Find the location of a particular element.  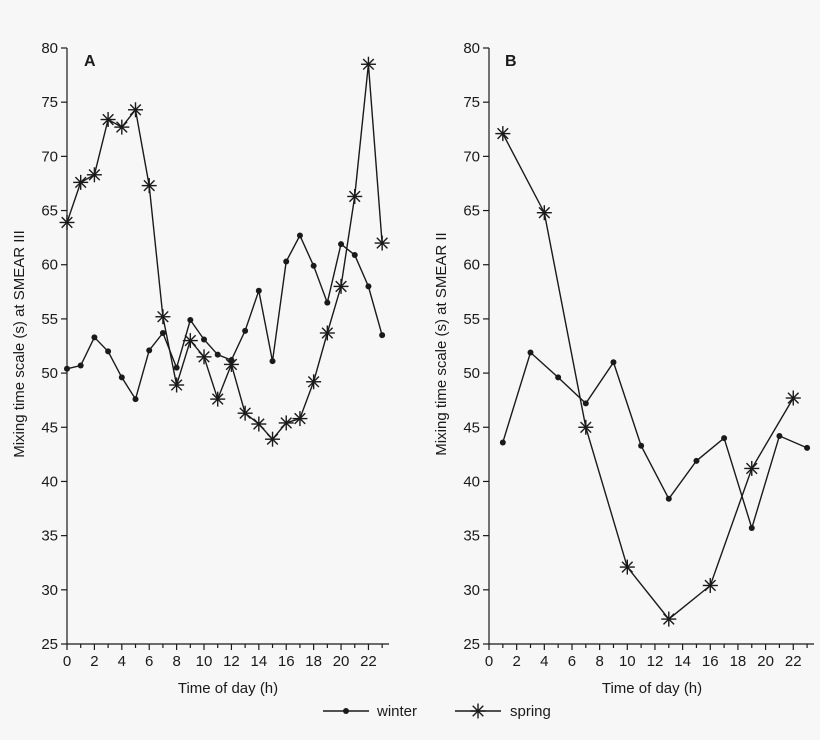

panel-a-y-tick-label: 35 is located at coordinates (49, 536).